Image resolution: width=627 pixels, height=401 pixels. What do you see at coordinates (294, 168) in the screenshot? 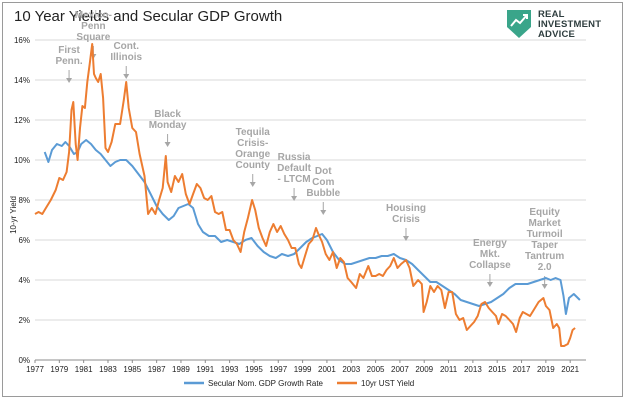
I see `annotation-label: Russia Default - LTCM` at bounding box center [294, 168].